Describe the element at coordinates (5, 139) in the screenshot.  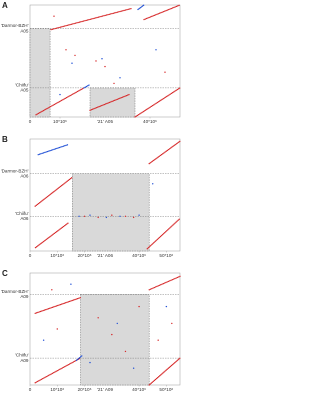
I see `panel-label: B` at that location.